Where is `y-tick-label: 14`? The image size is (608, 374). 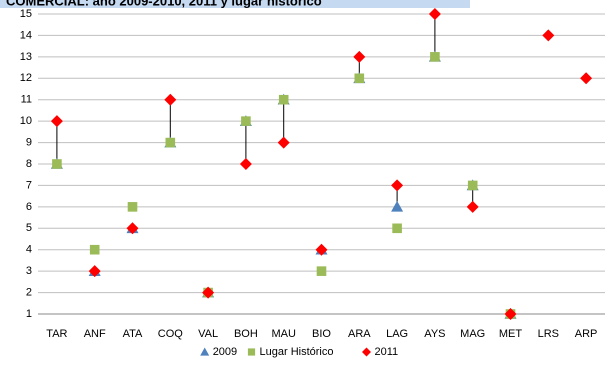 y-tick-label: 14 is located at coordinates (26, 35).